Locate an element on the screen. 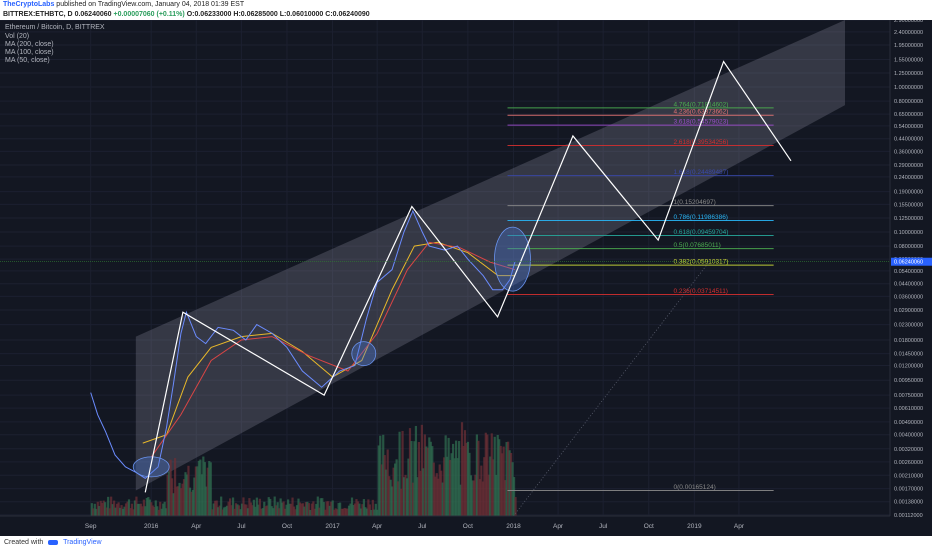  y-tick-label: 0.54000000 is located at coordinates (908, 127).